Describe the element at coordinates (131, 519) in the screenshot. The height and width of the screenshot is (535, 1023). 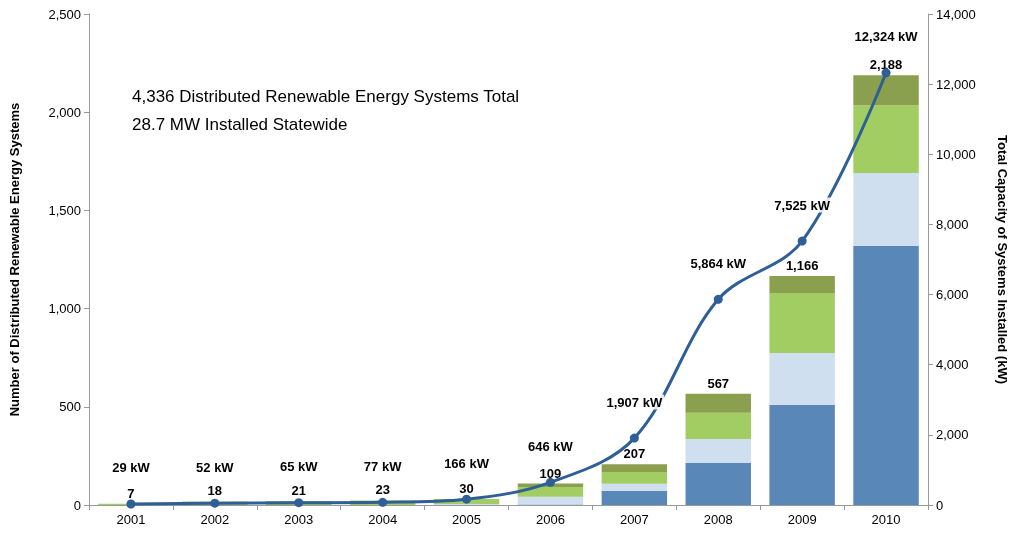
I see `x-tick-label: 2001` at that location.